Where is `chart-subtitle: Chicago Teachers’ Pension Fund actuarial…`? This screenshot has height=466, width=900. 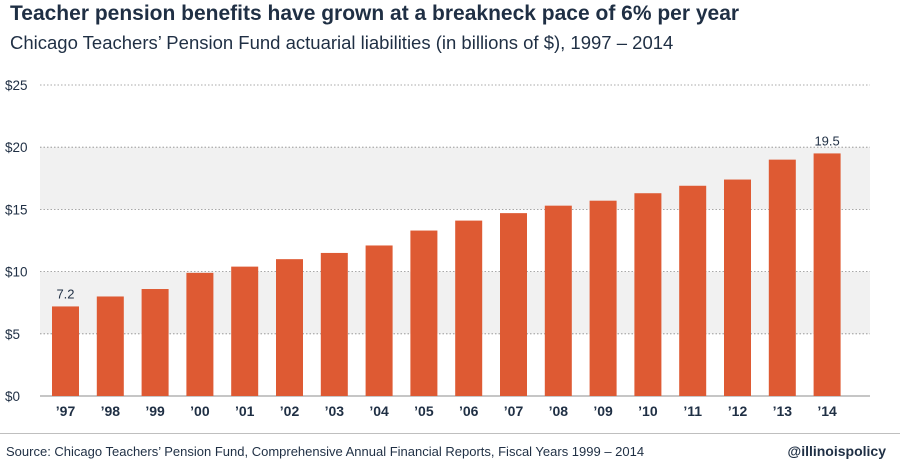
chart-subtitle: Chicago Teachers’ Pension Fund actuarial… is located at coordinates (342, 42).